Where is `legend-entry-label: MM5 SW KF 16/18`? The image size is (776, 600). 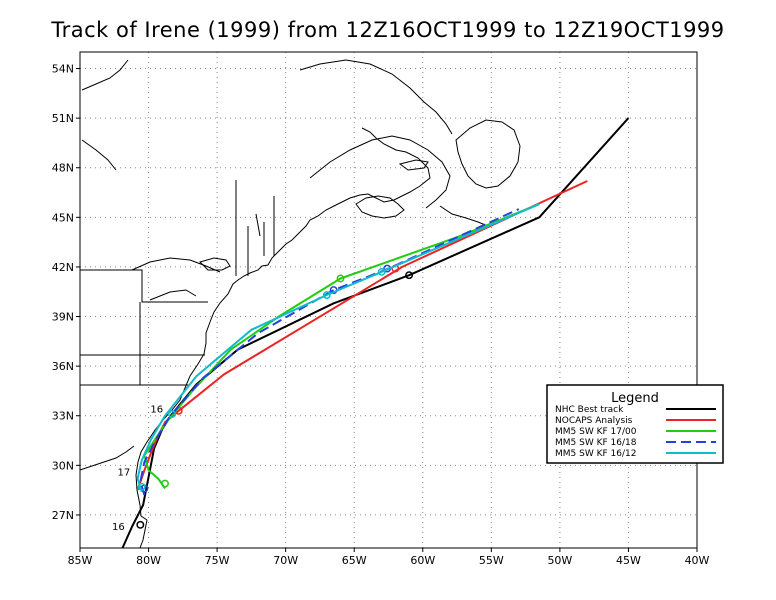
legend-entry-label: MM5 SW KF 16/18 is located at coordinates (596, 443).